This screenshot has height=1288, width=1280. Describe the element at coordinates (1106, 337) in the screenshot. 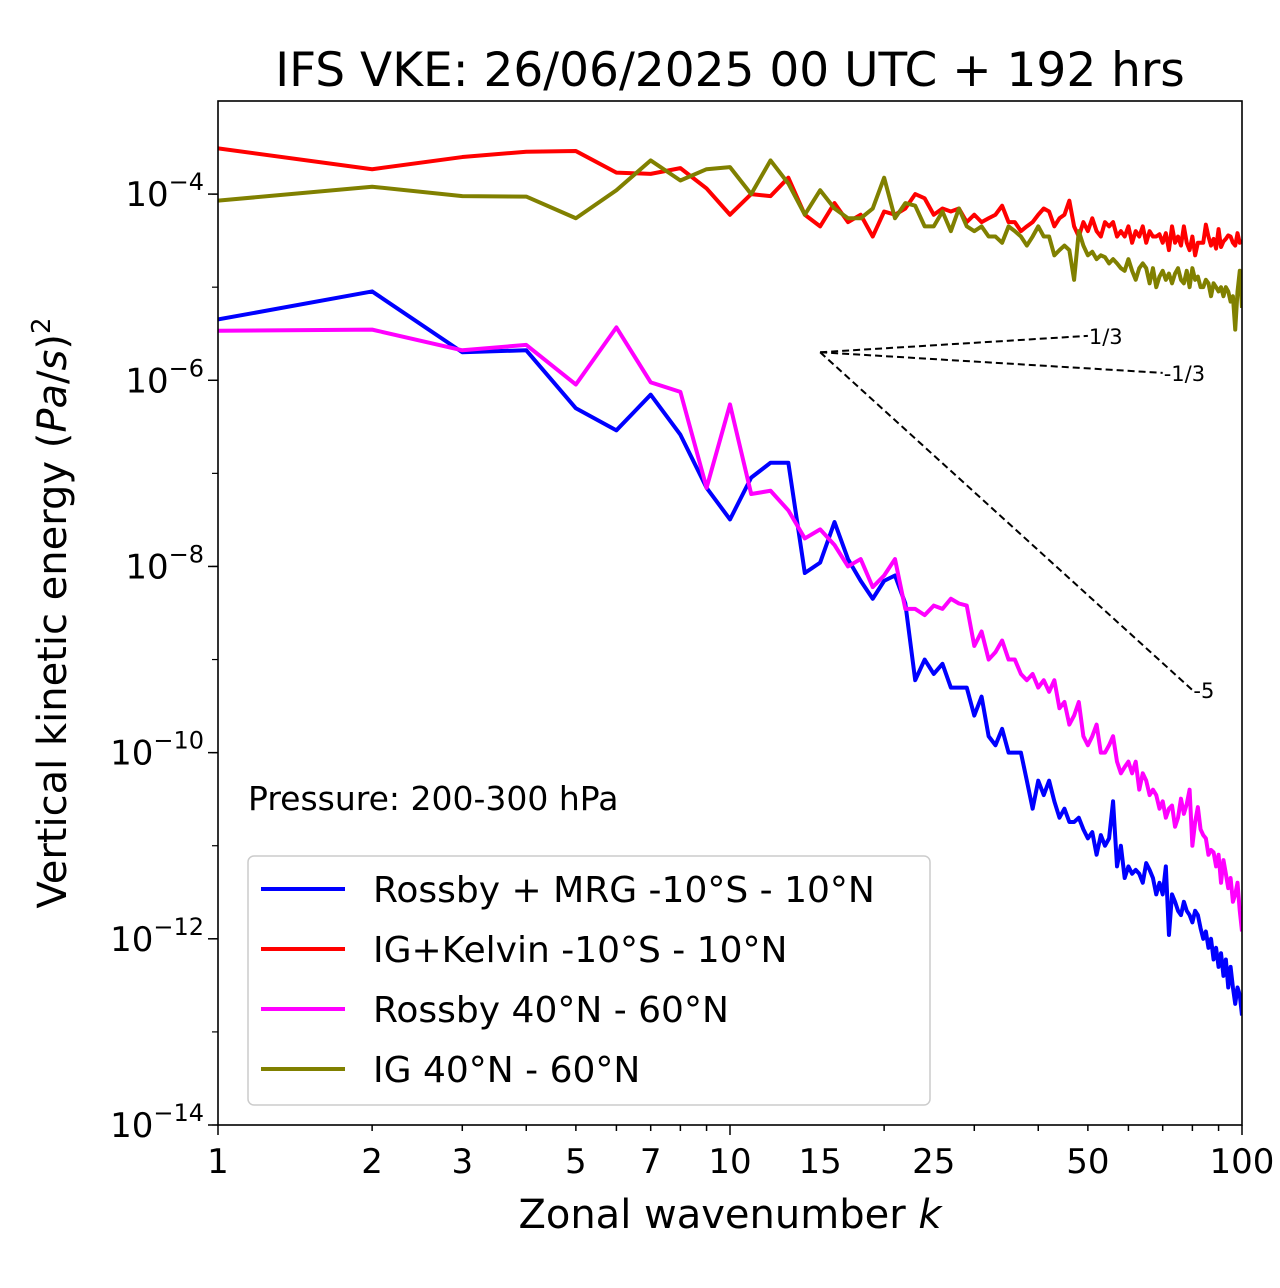

I see `slope-label-0: 1/3` at that location.